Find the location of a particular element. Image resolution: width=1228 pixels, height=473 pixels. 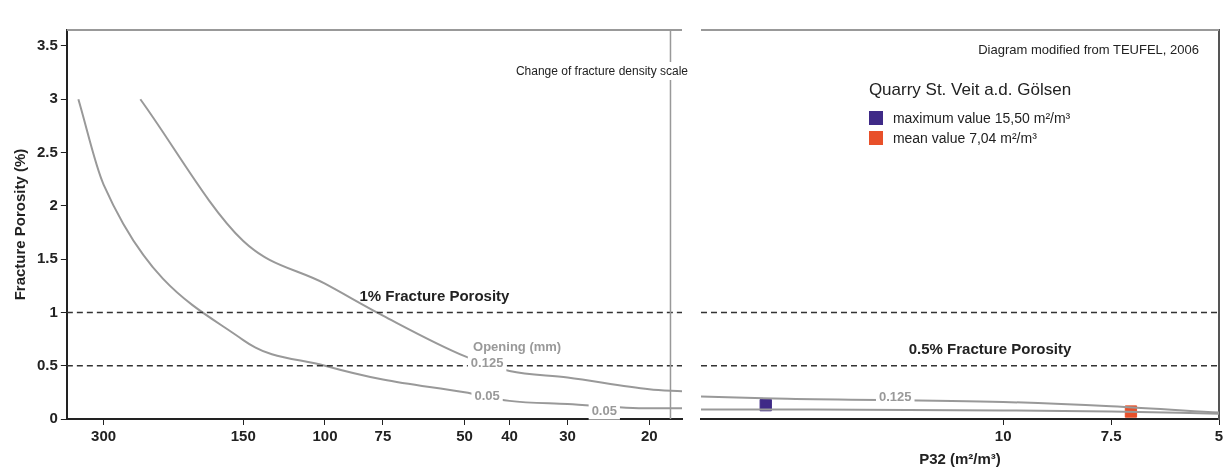

y-tick-label: 3.5 is located at coordinates (47, 45).